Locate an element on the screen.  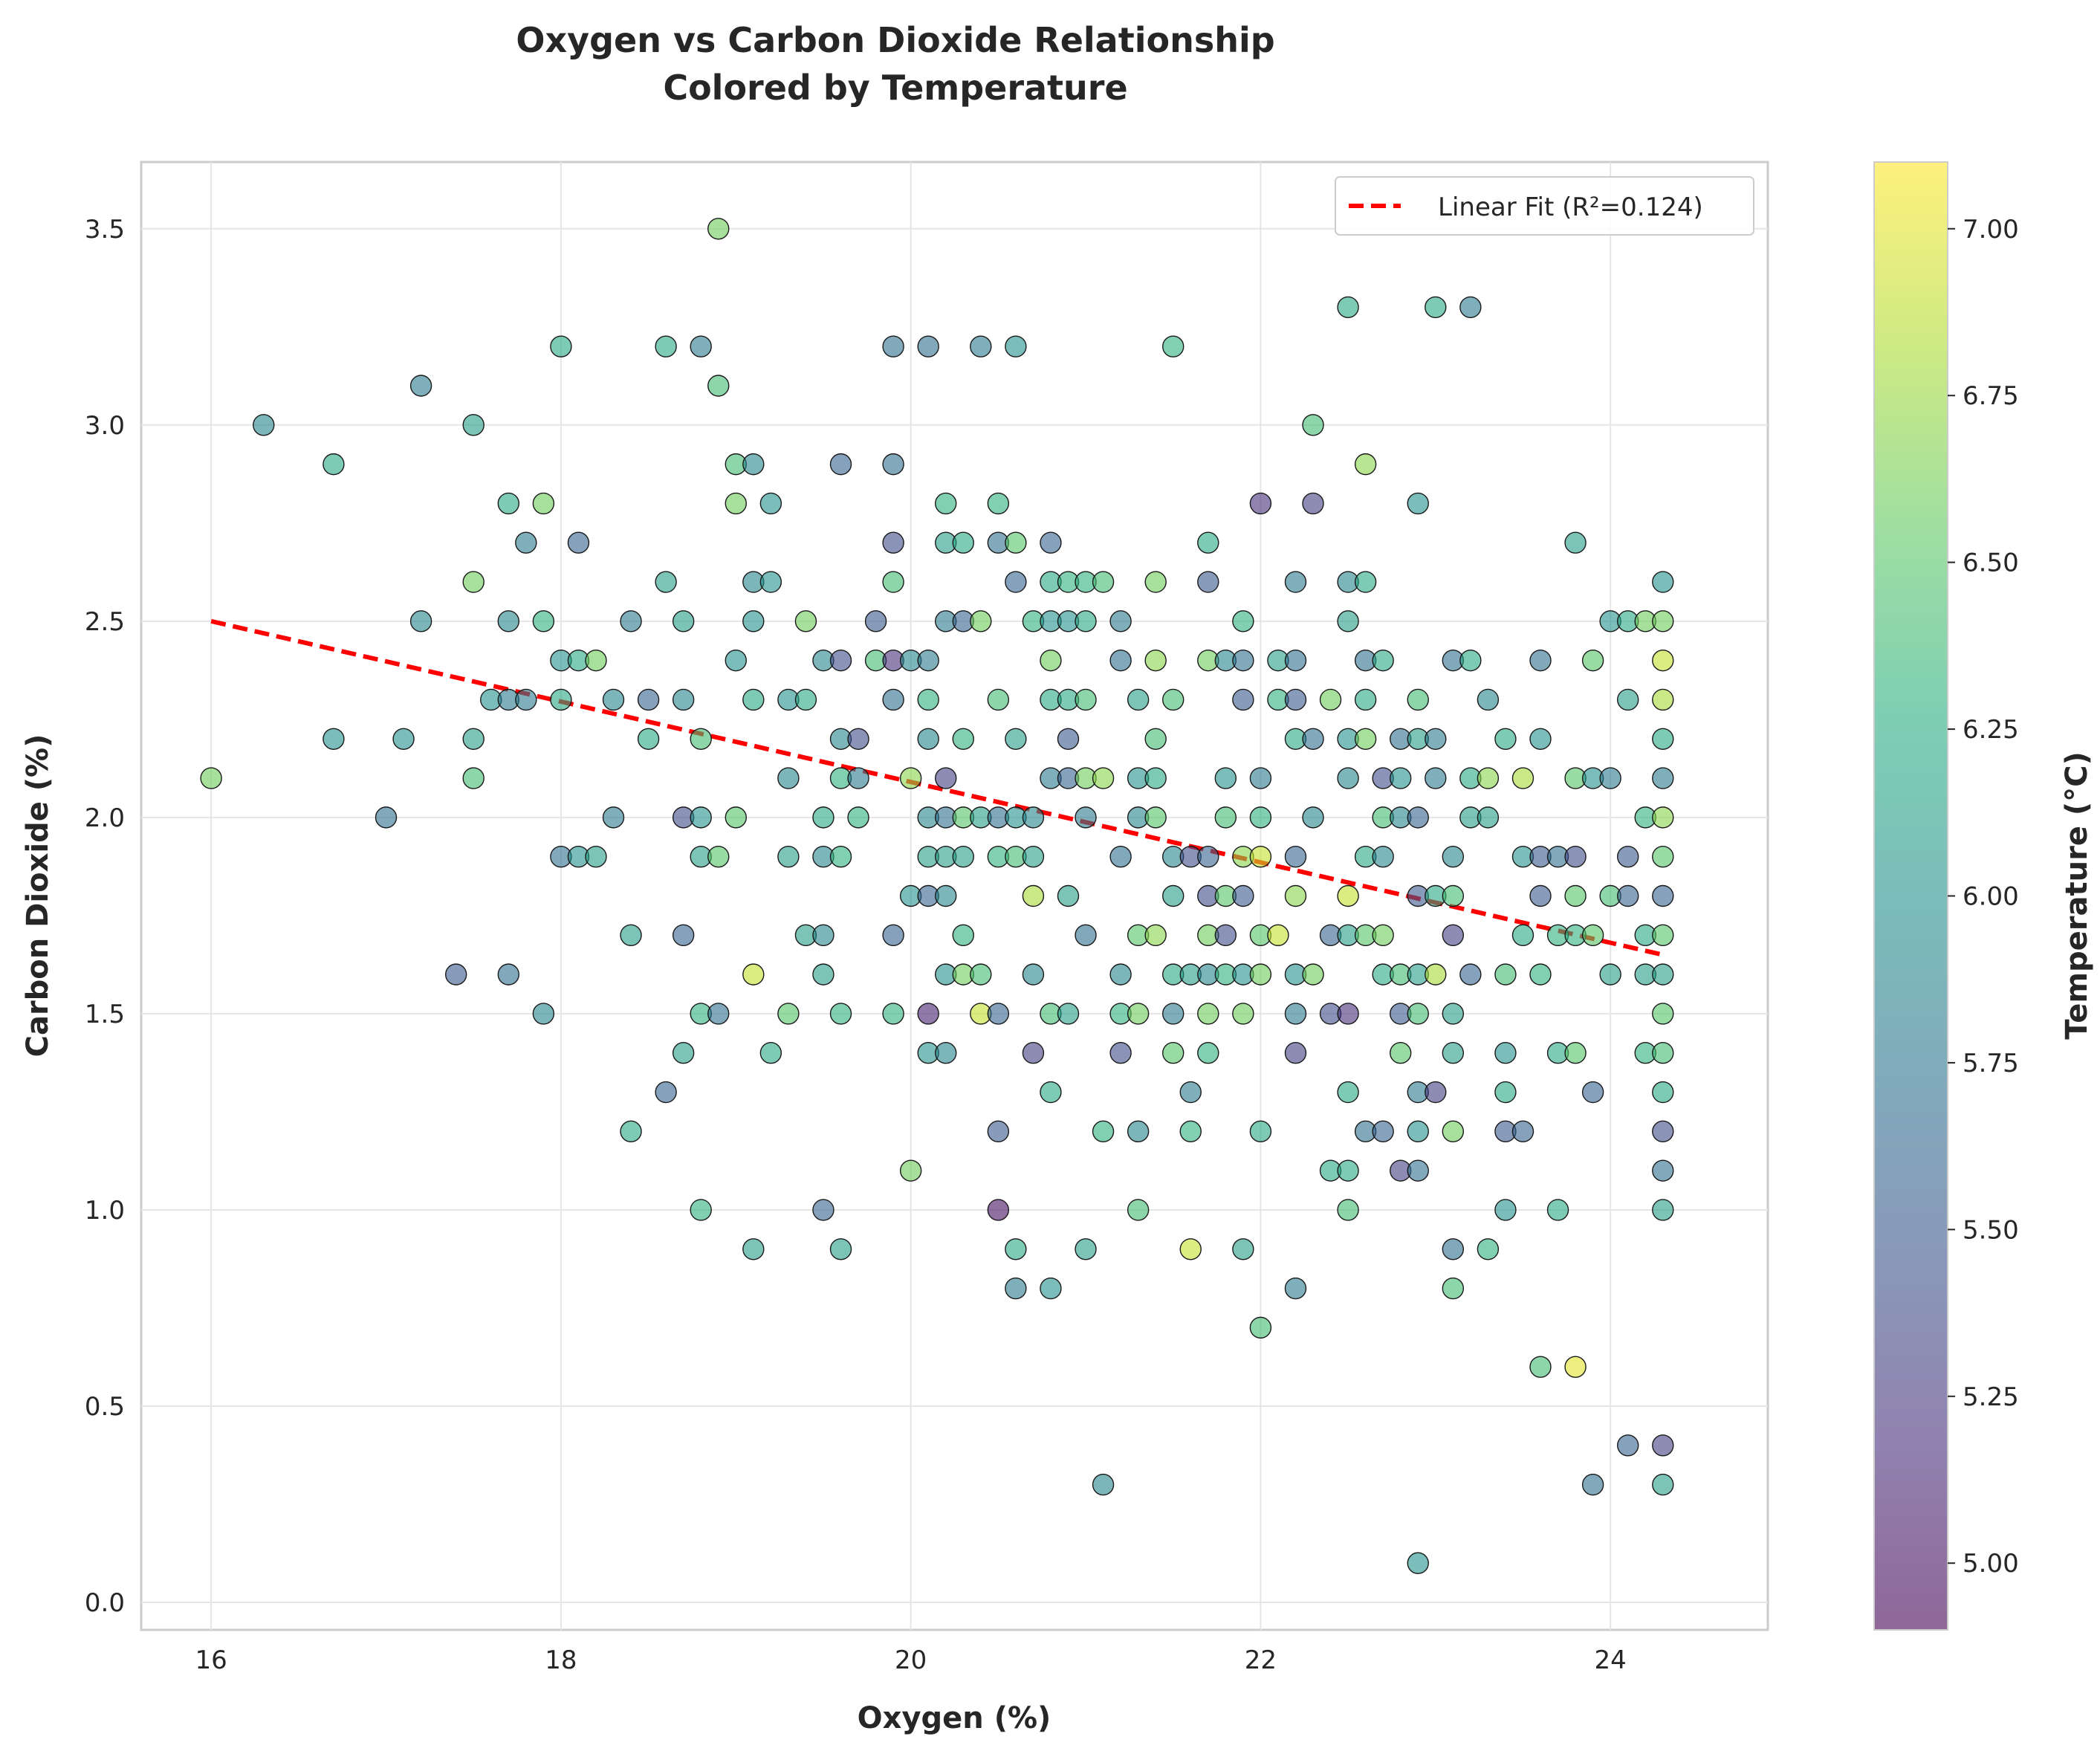
y-axis-label: Carbon Dioxide (%) is located at coordinates (38, 896).